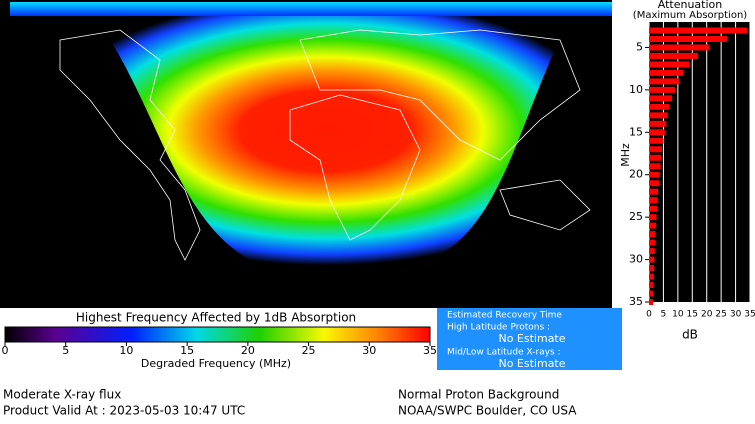 This screenshot has height=424, width=755. What do you see at coordinates (487, 411) in the screenshot?
I see `footer-text: NOAA/SWPC Boulder, CO USA` at bounding box center [487, 411].